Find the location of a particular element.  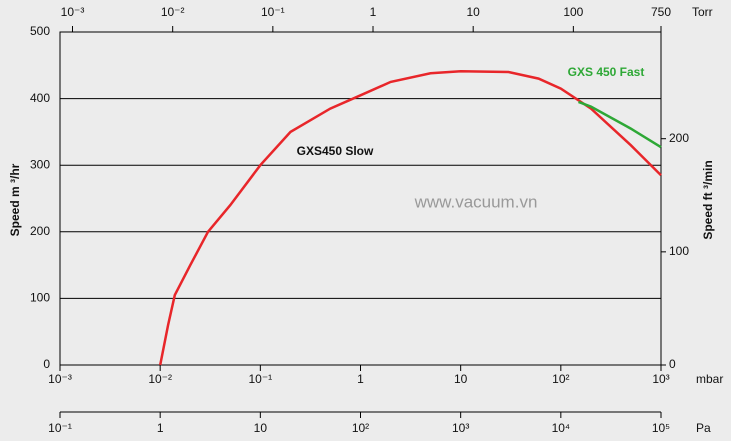

legend-label: GXS 450 Fast is located at coordinates (606, 72).